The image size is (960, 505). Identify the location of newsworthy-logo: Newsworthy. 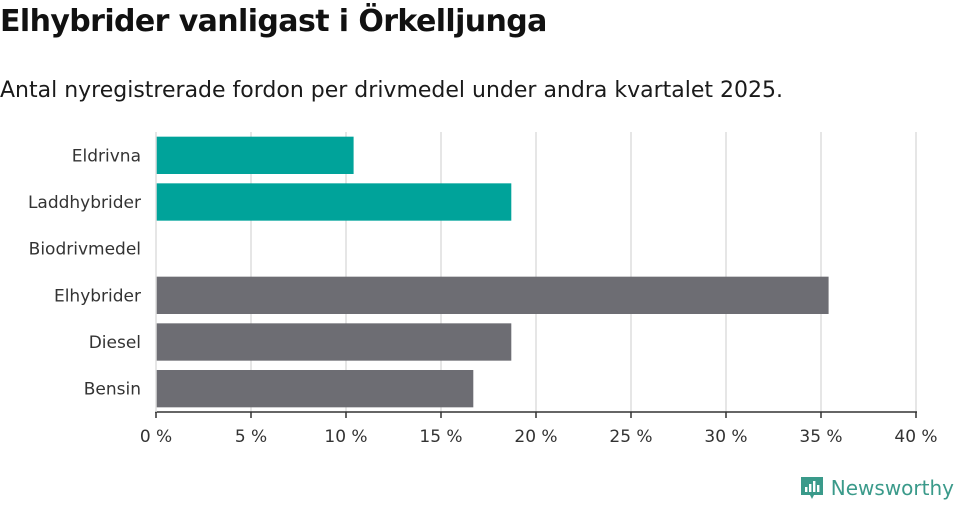
(876, 488).